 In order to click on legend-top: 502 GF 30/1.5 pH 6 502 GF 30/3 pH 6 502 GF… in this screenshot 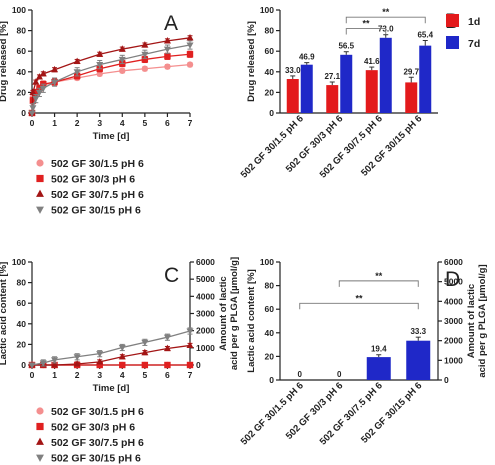, I will do `click(90, 187)`.